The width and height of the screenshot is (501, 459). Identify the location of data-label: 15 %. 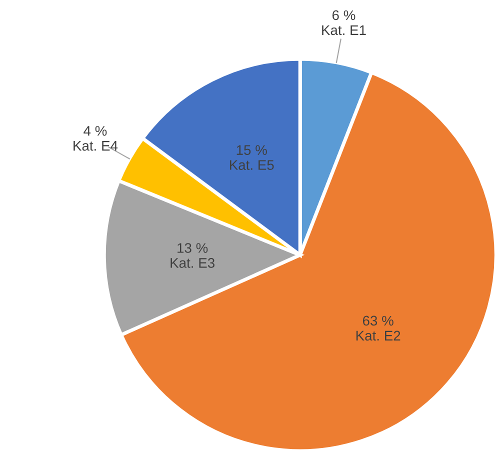
(251, 150).